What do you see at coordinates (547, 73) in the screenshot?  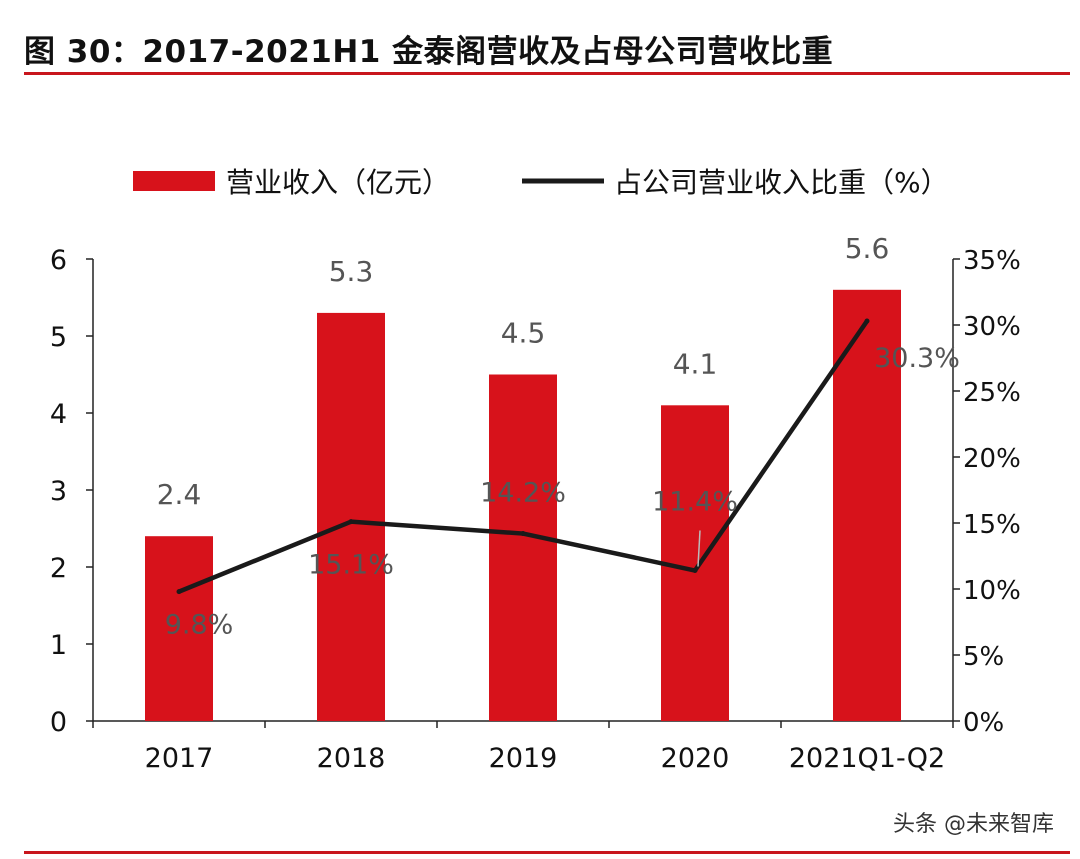 I see `title-divider` at bounding box center [547, 73].